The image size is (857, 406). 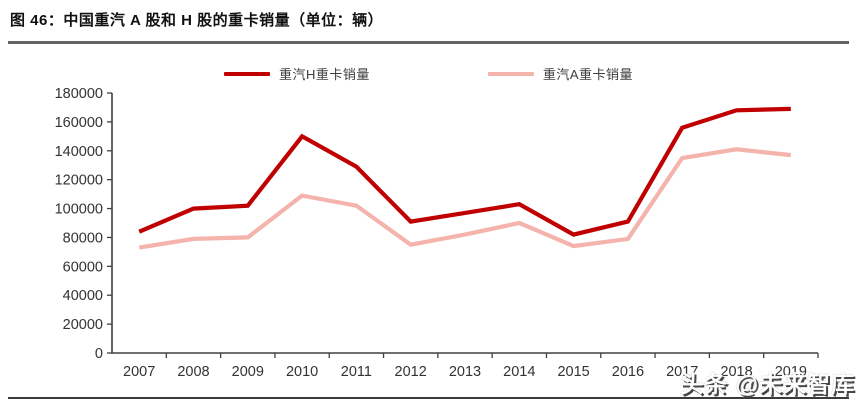 What do you see at coordinates (79, 123) in the screenshot?
I see `y-axis-label: 160000` at bounding box center [79, 123].